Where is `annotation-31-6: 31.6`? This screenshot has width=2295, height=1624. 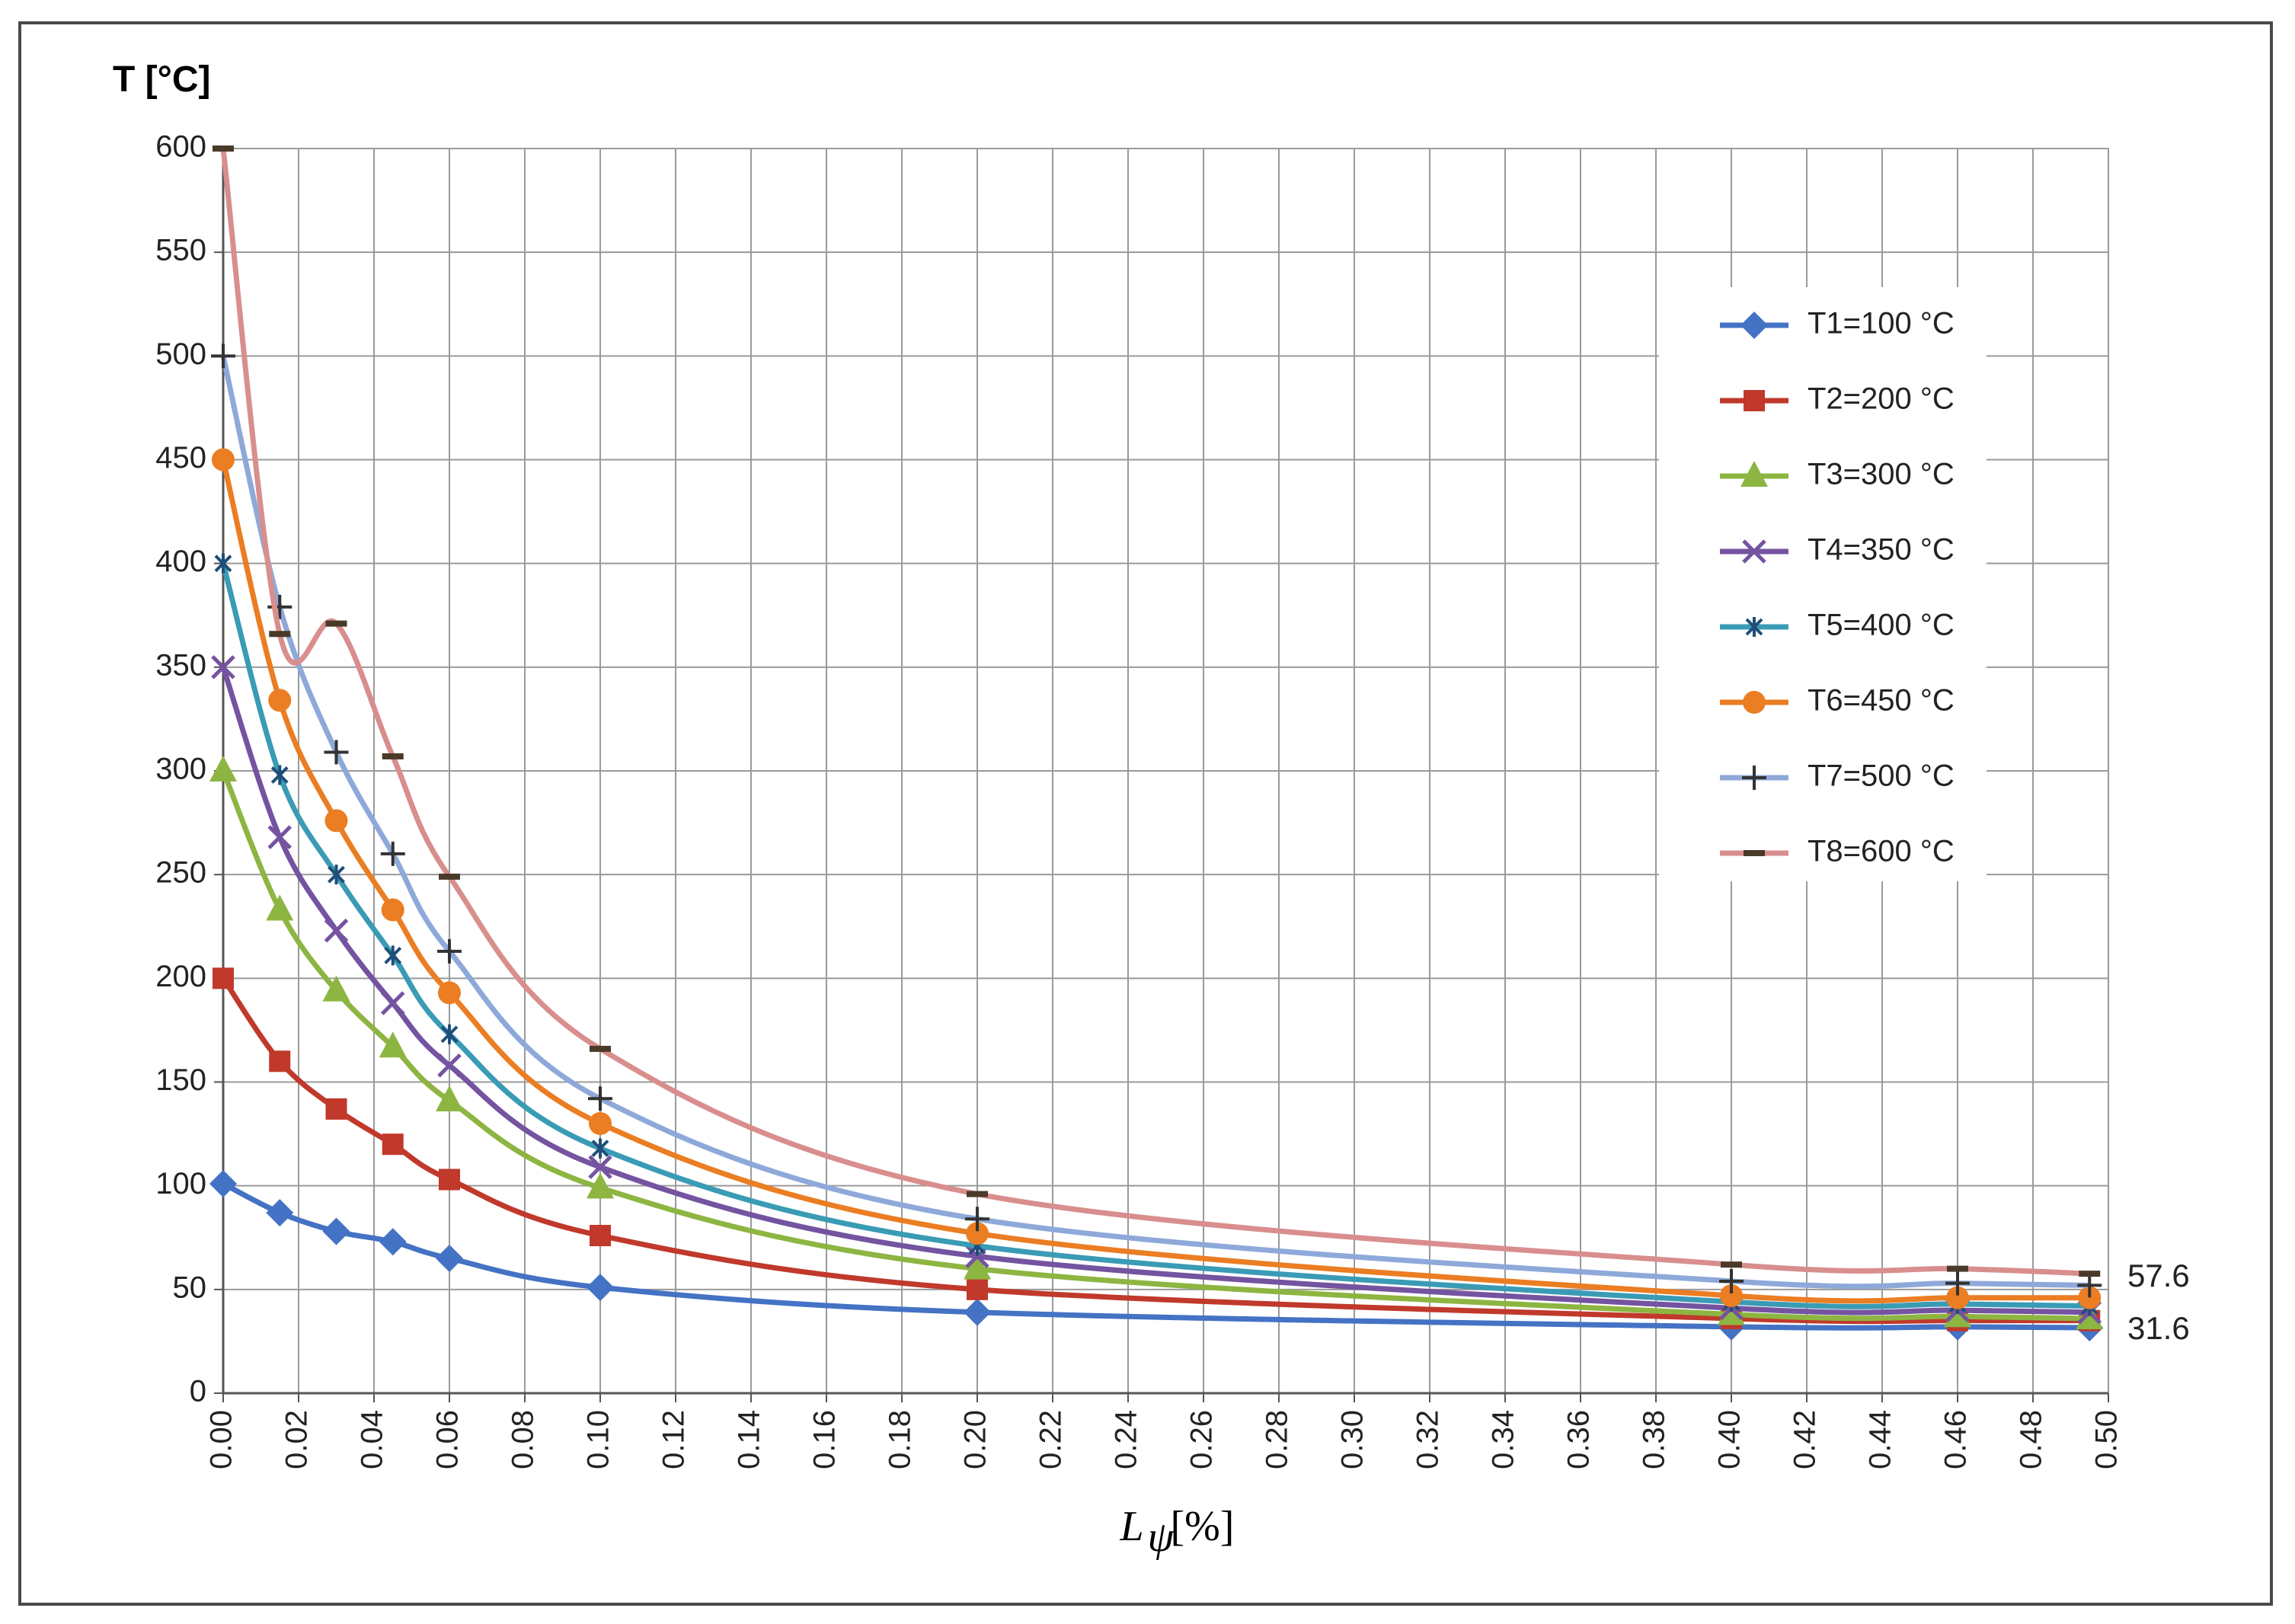 annotation-31-6: 31.6 is located at coordinates (2158, 1328).